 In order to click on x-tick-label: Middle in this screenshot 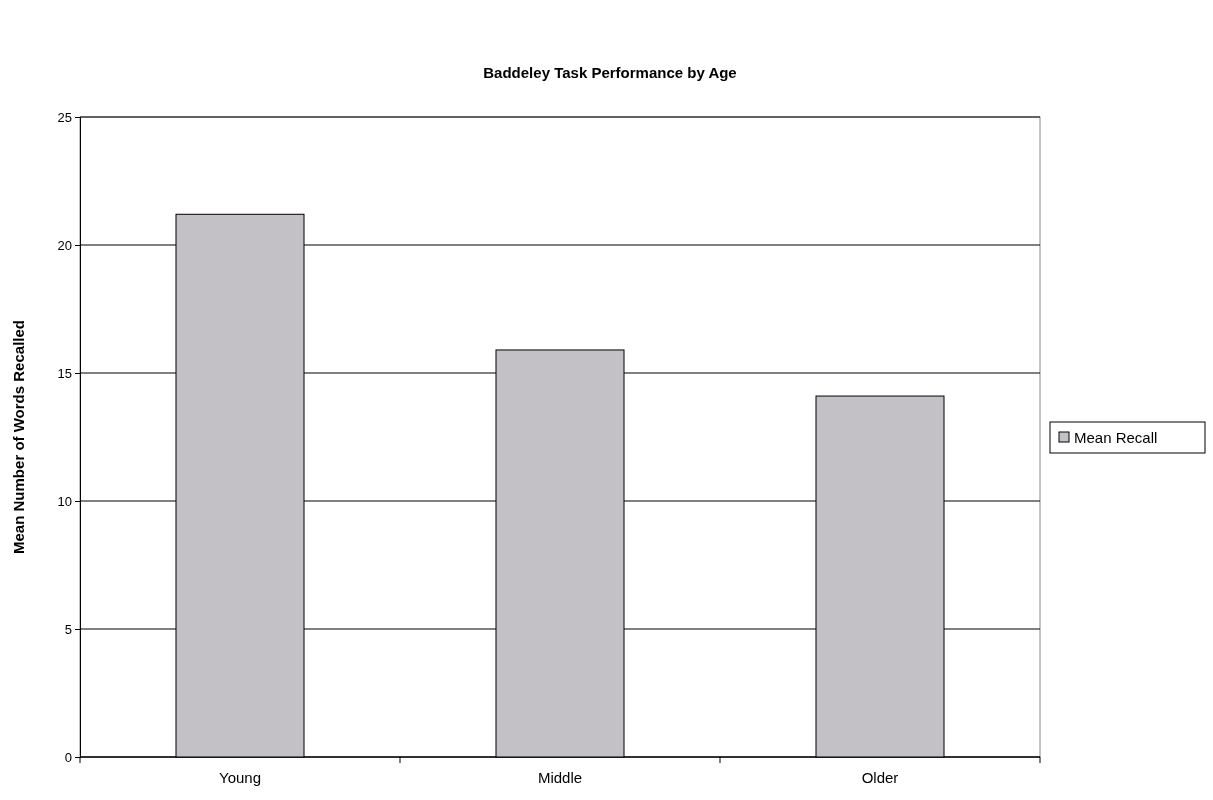, I will do `click(560, 777)`.